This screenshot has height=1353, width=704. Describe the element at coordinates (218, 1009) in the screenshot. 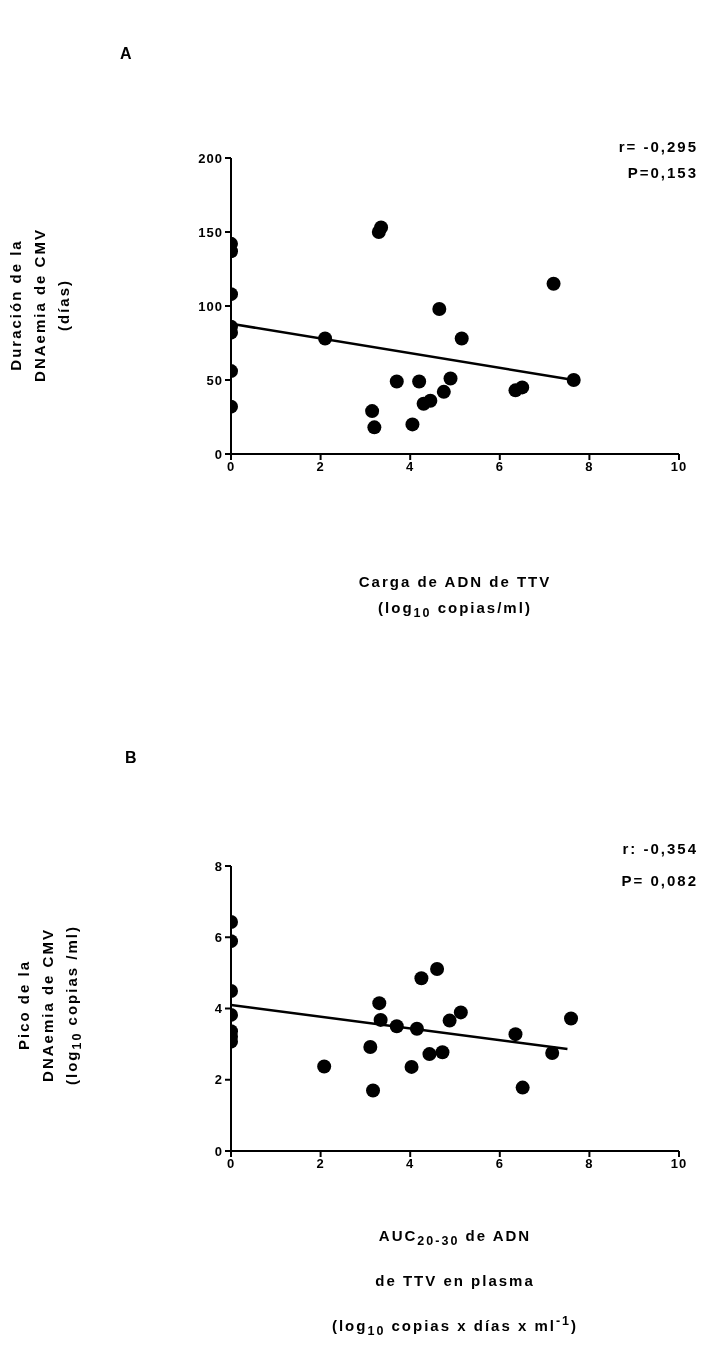

I see `y-tick-label: 4` at that location.